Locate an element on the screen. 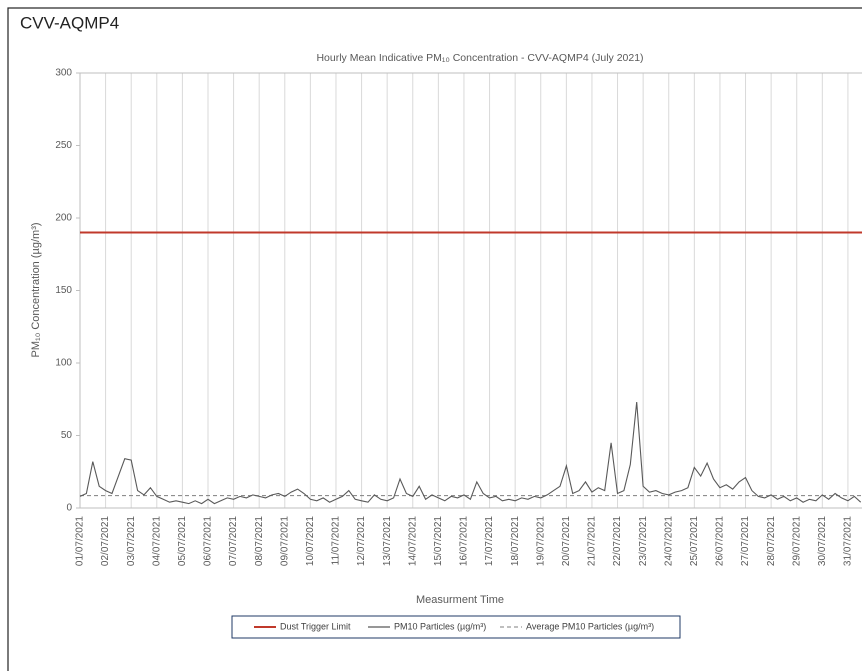 The height and width of the screenshot is (671, 862). y-tick-label: 300 is located at coordinates (63, 73).